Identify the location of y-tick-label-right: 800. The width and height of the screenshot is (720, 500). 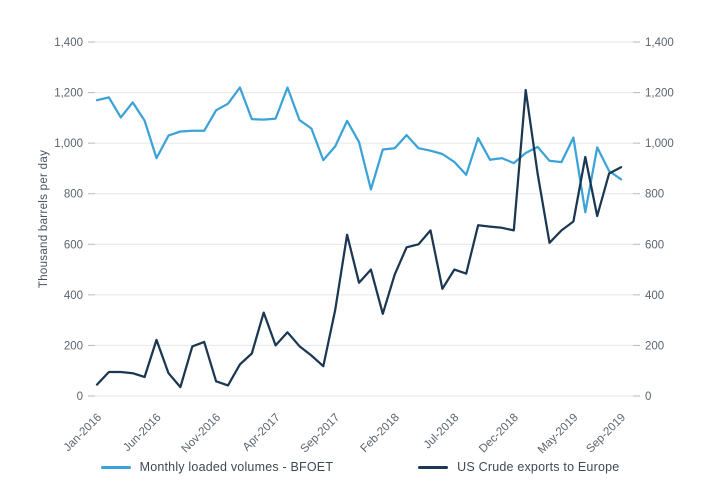
(654, 195).